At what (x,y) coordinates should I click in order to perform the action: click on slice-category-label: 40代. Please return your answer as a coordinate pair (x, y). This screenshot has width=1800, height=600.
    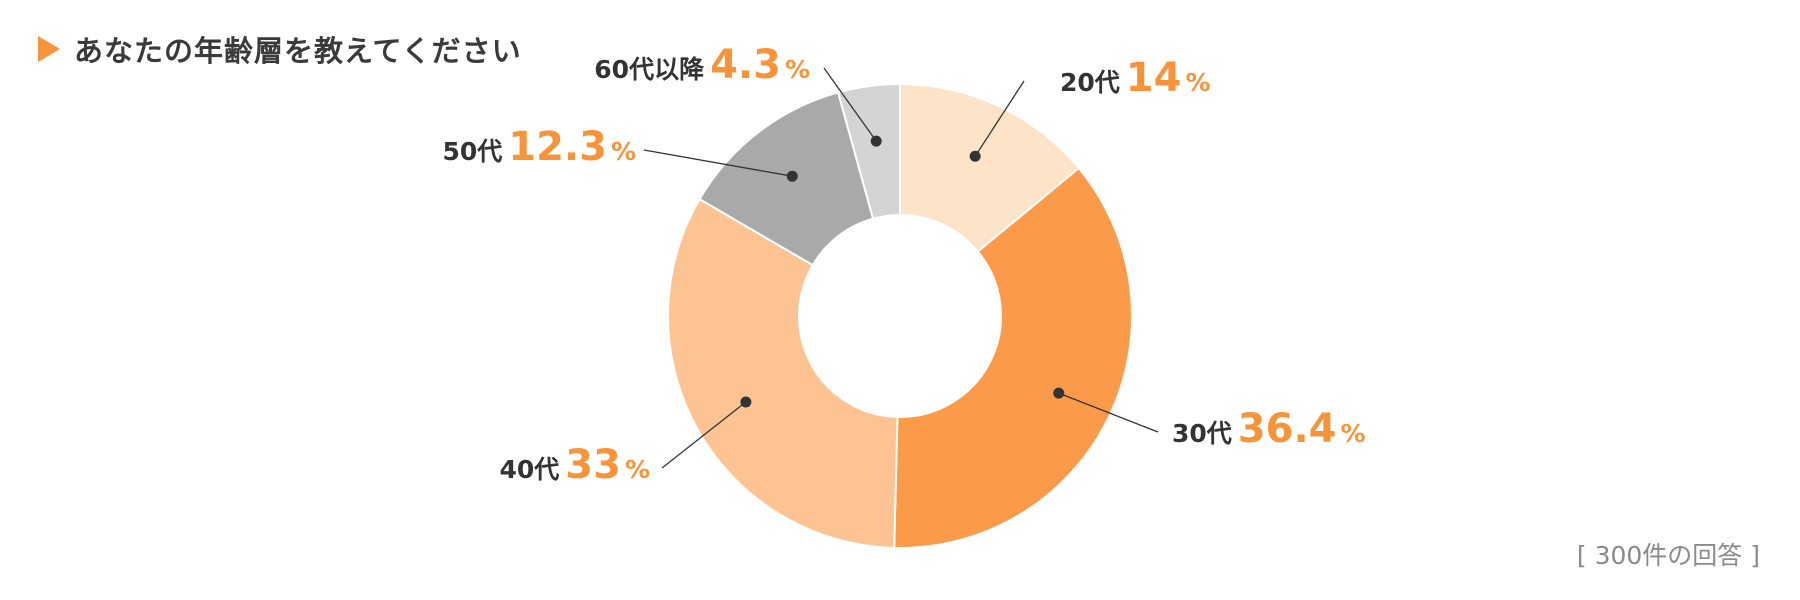
    Looking at the image, I should click on (529, 469).